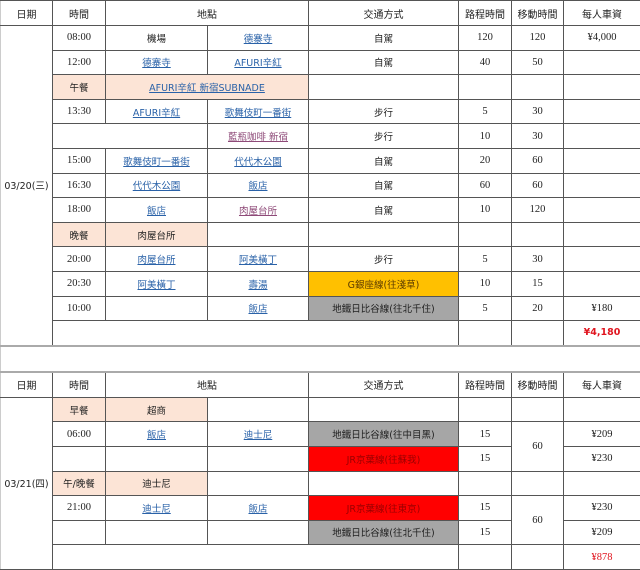  Describe the element at coordinates (156, 39) in the screenshot. I see `cell-text: 機場` at that location.